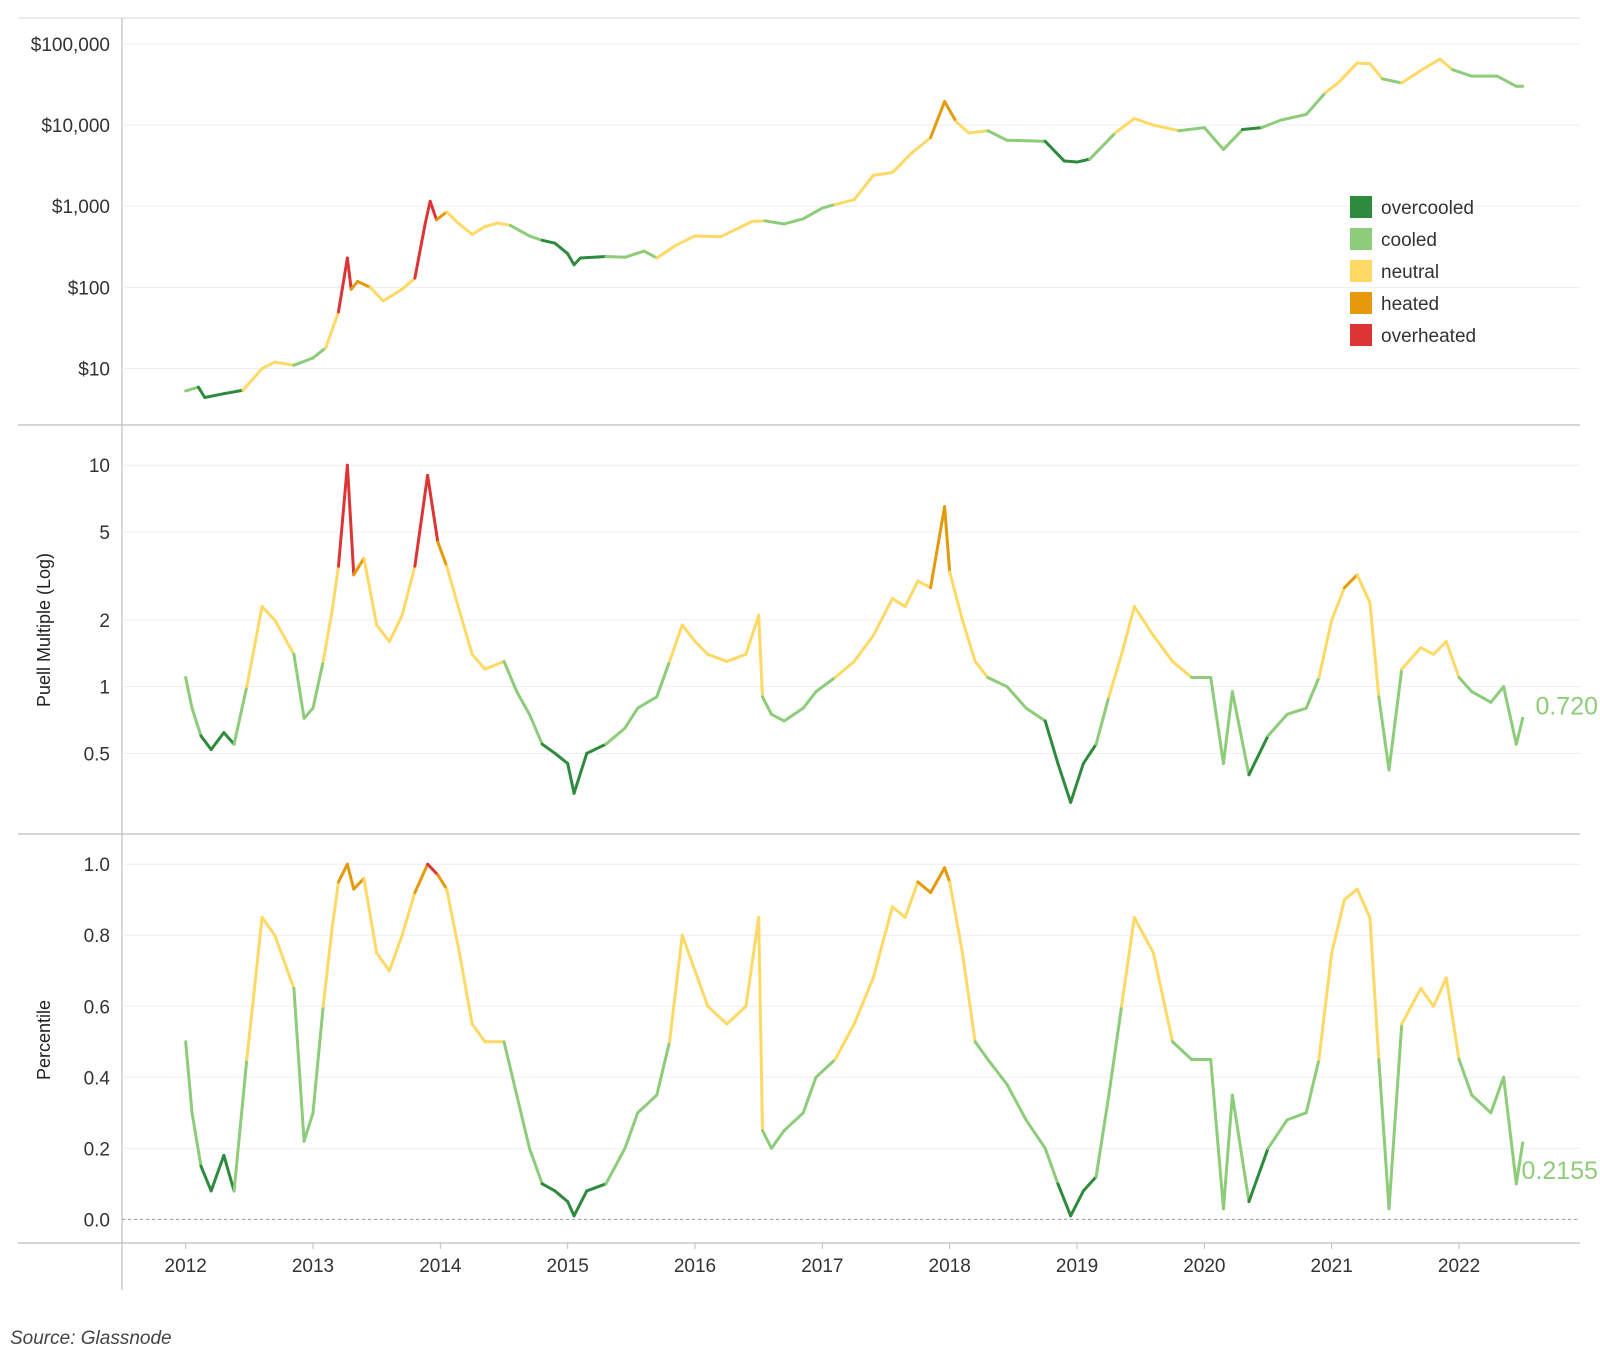 This screenshot has height=1365, width=1600. Describe the element at coordinates (94, 370) in the screenshot. I see `y-tick-label: $10` at that location.